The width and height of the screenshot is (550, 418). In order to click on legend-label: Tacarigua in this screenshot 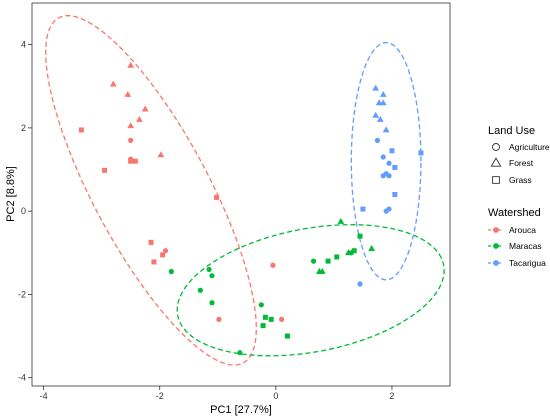, I will do `click(527, 263)`.